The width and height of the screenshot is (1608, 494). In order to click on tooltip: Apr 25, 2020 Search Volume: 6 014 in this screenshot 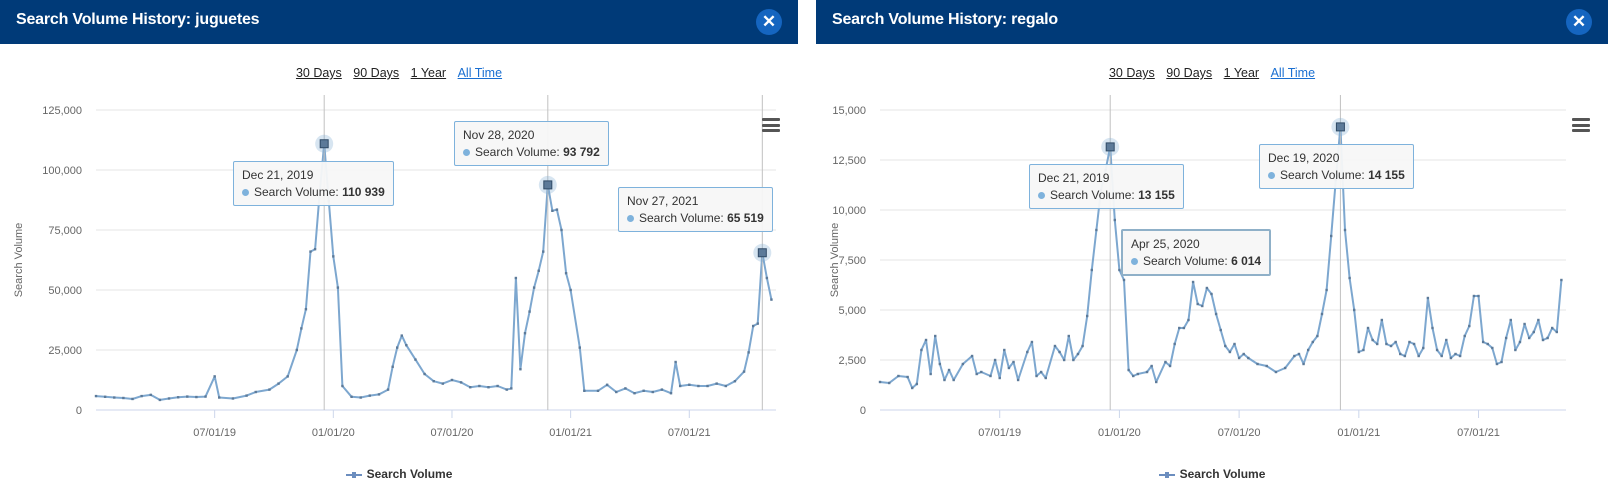, I will do `click(1196, 252)`.